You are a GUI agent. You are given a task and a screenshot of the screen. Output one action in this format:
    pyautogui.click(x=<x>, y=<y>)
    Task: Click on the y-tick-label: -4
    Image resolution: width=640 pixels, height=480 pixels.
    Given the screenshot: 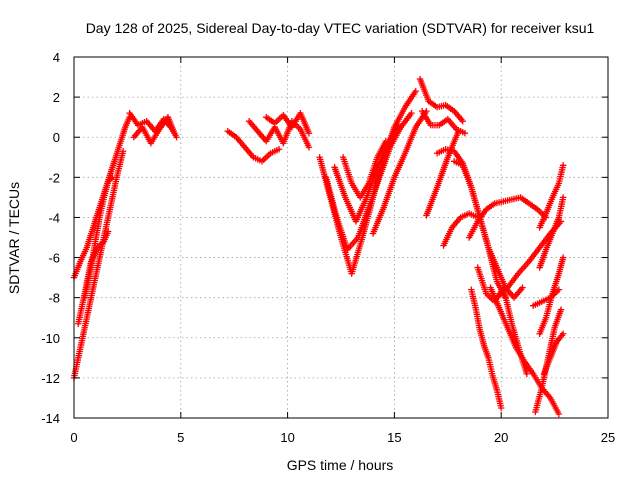 What is the action you would take?
    pyautogui.click(x=54, y=217)
    